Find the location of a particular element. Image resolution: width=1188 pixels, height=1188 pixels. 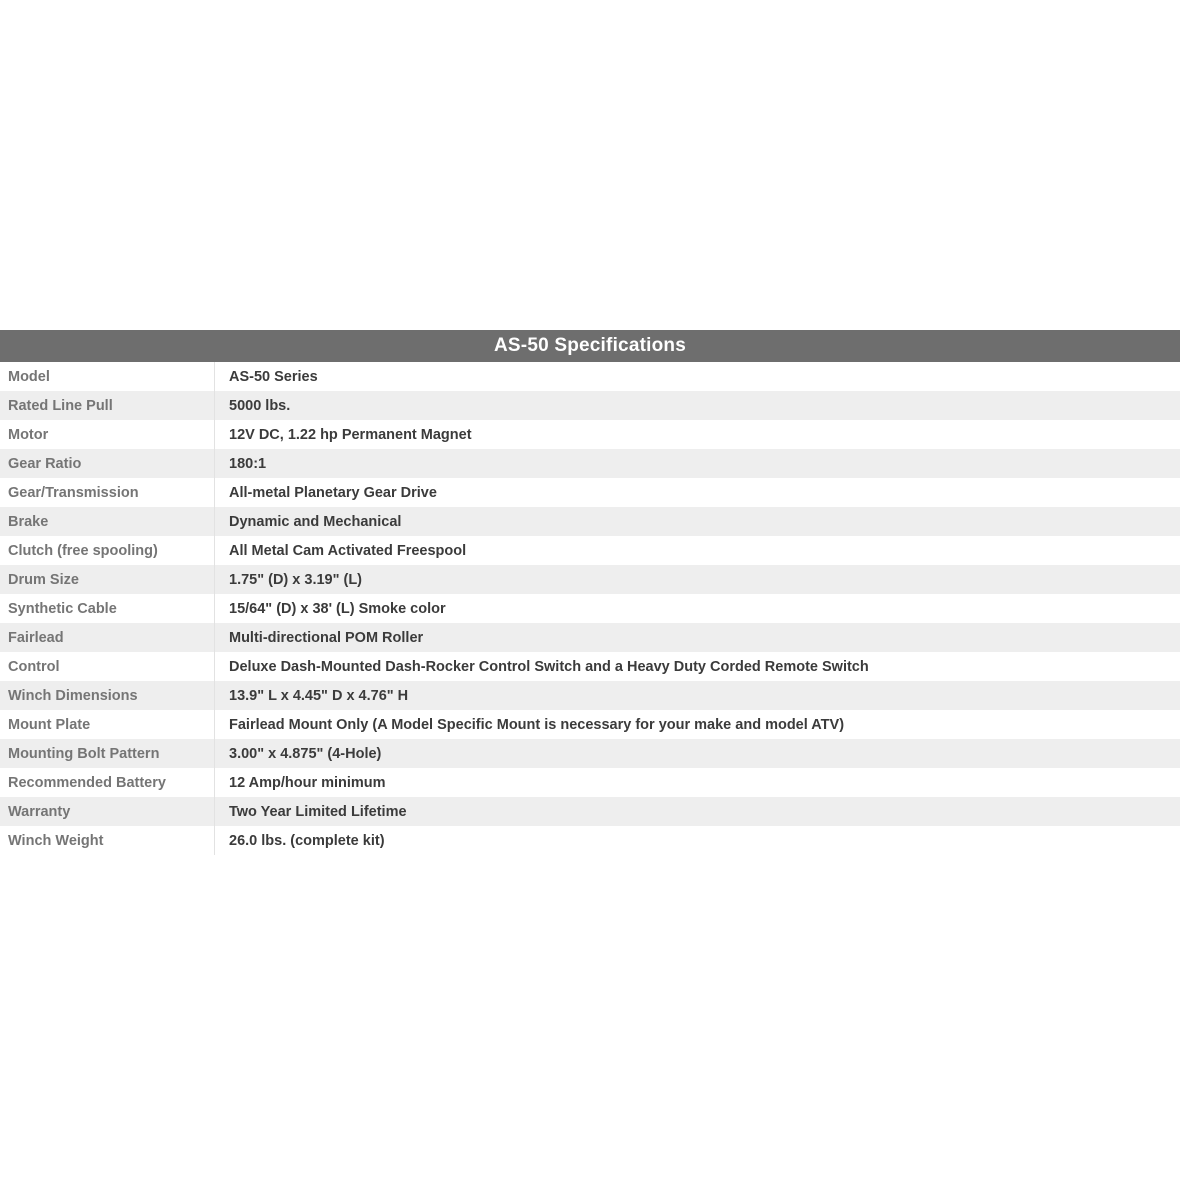

spec-value: 3.00" x 4.875" (4-Hole) is located at coordinates (305, 753).